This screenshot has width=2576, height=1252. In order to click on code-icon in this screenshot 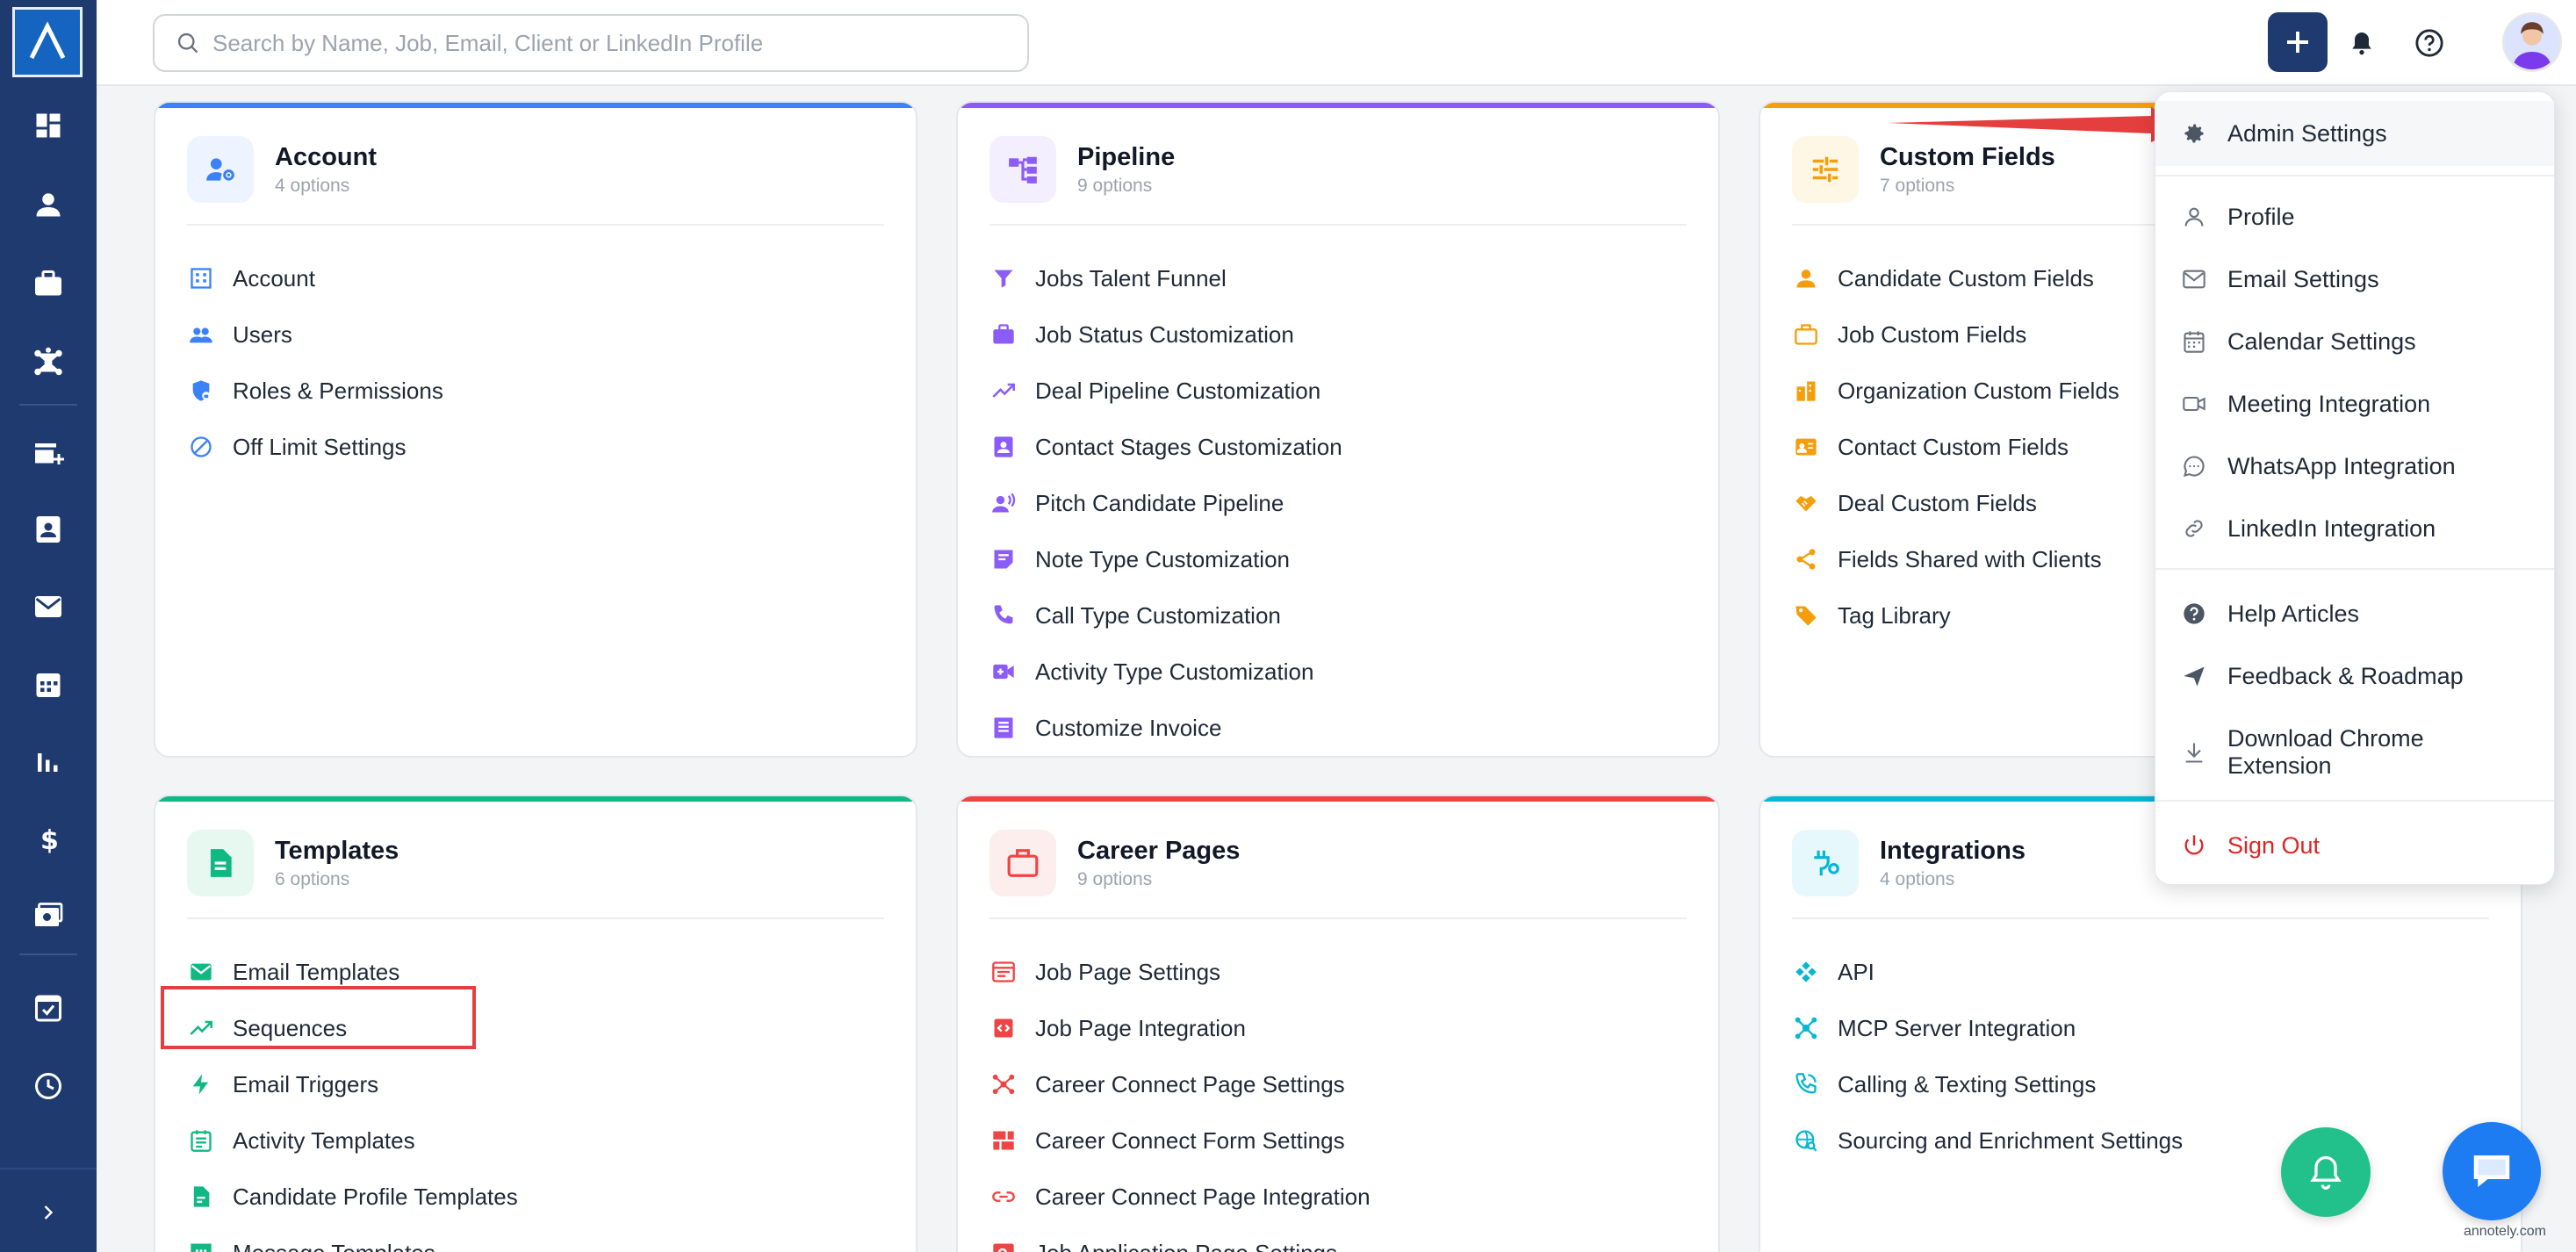, I will do `click(1003, 1028)`.